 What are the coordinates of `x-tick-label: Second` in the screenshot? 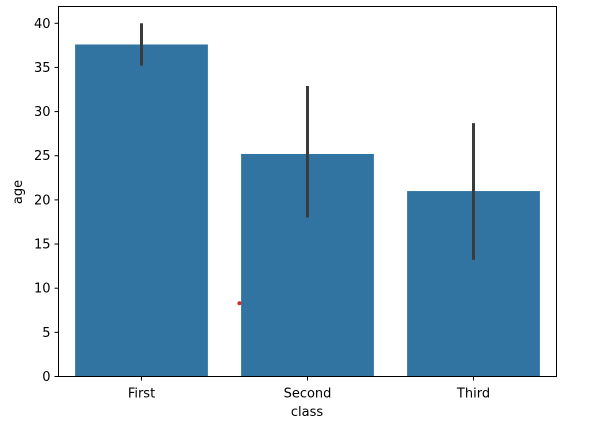 It's located at (308, 394).